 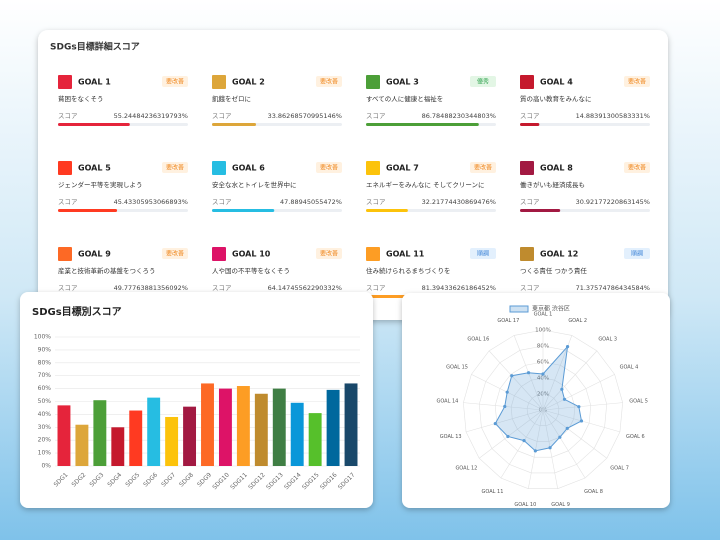 I want to click on score-value: 64.14745562290332%, so click(x=305, y=288).